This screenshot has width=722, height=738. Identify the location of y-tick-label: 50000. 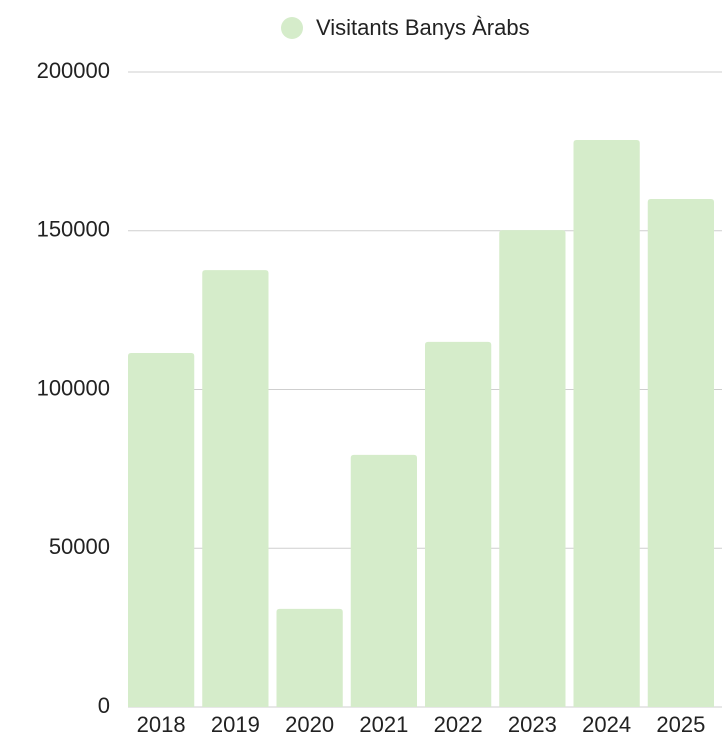
(79, 546).